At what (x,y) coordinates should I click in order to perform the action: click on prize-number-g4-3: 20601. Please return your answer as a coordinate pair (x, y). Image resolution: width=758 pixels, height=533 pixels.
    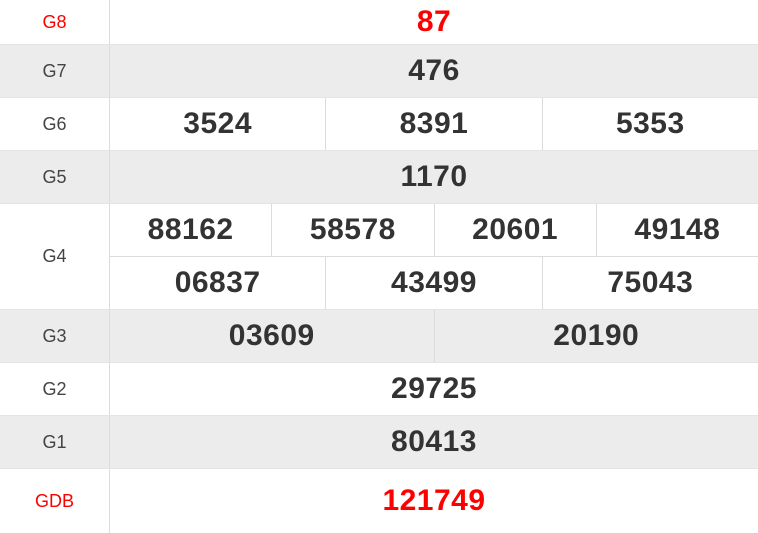
    Looking at the image, I should click on (514, 230).